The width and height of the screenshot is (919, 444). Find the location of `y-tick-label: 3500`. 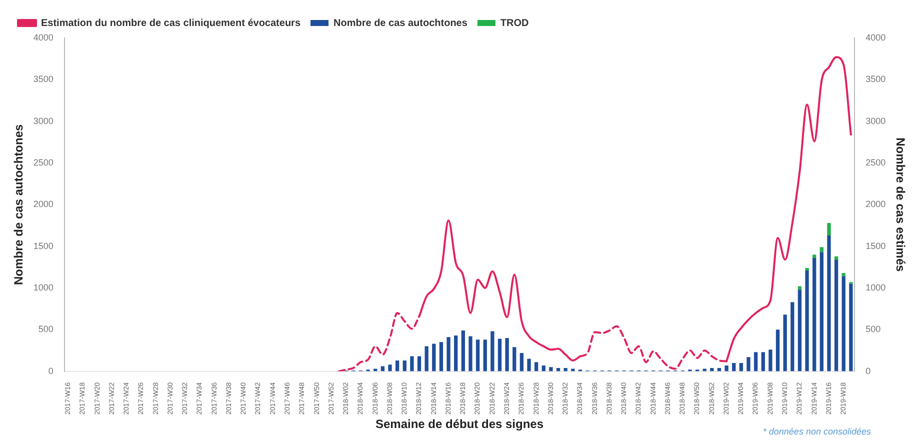

y-tick-label: 3500 is located at coordinates (43, 79).